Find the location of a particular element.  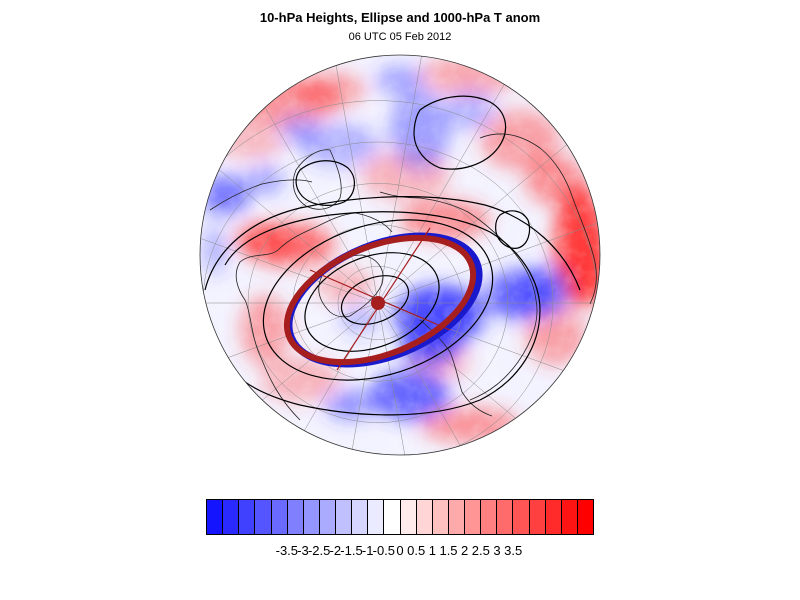

colorbar-label: 2 is located at coordinates (465, 550).